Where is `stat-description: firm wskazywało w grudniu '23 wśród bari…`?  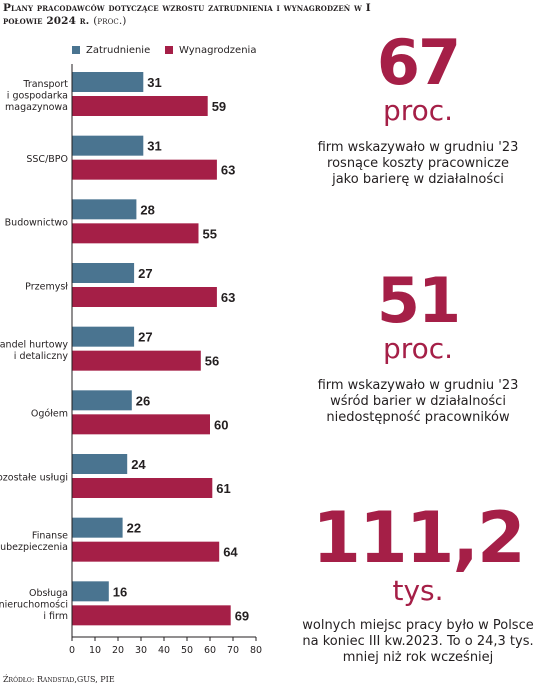
stat-description: firm wskazywało w grudniu '23 wśród bari… is located at coordinates (418, 401).